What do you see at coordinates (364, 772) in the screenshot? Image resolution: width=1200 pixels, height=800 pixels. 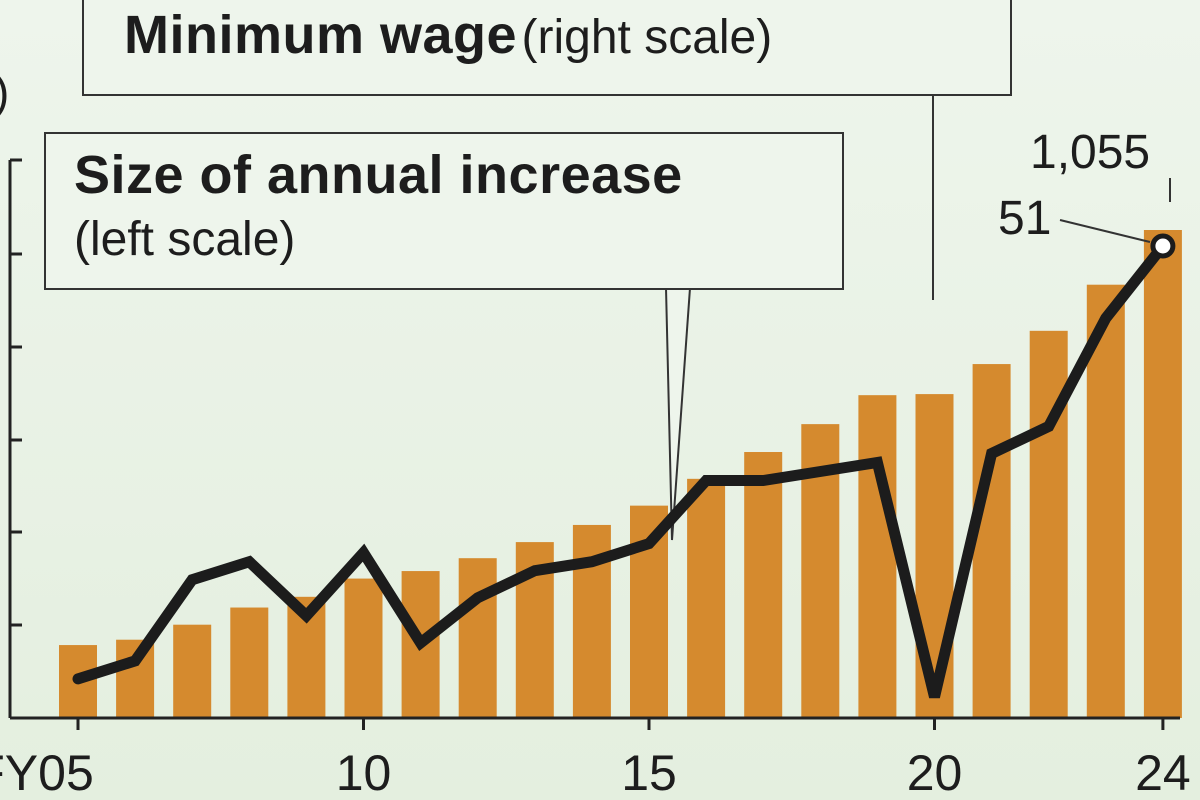 I see `x-tick-label-2010: 10` at bounding box center [364, 772].